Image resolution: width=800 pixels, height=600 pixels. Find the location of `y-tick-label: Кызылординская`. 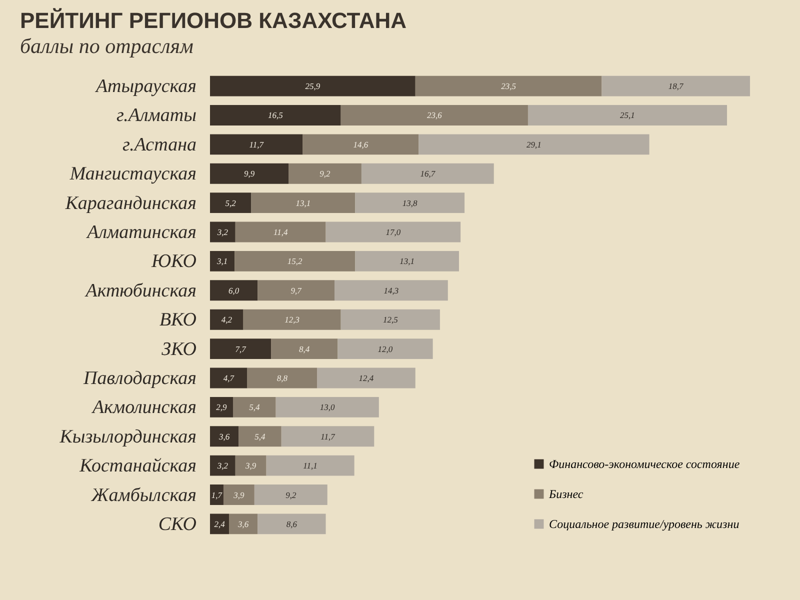

y-tick-label: Кызылординская is located at coordinates (127, 437).